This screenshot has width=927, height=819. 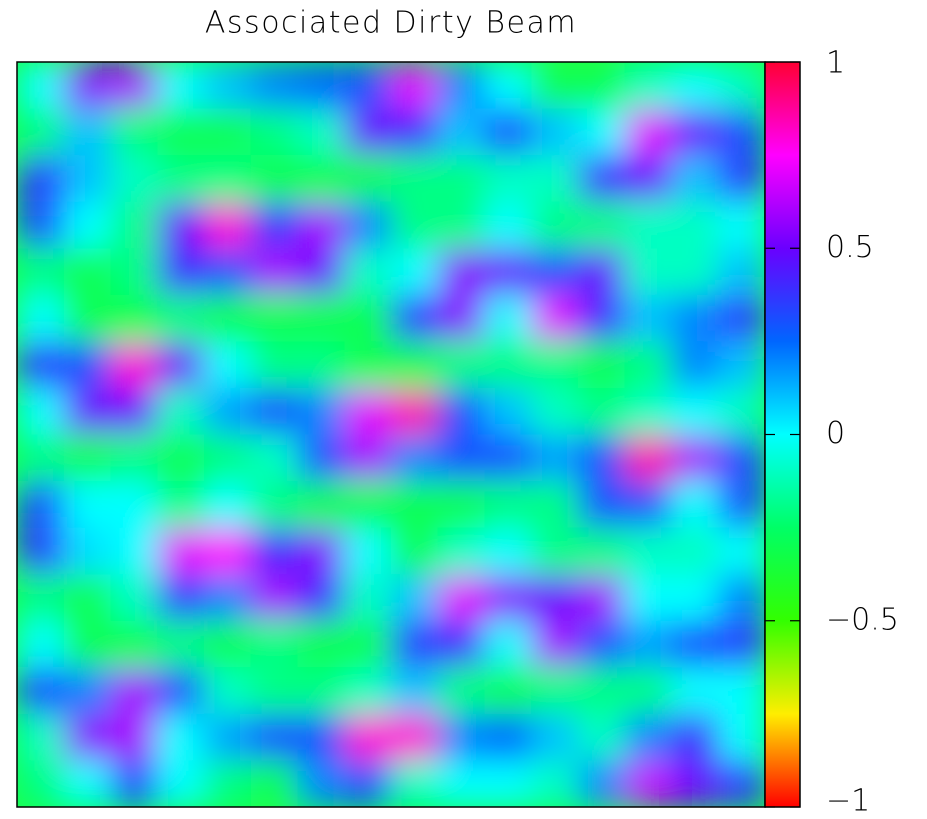 I want to click on colorbar-tick-label: 0, so click(x=835, y=433).